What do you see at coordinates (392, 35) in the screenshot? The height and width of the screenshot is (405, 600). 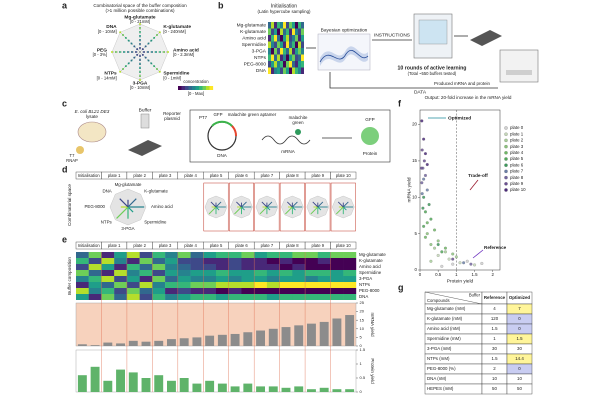 I see `instructions: INSTRUCTIONS` at bounding box center [392, 35].